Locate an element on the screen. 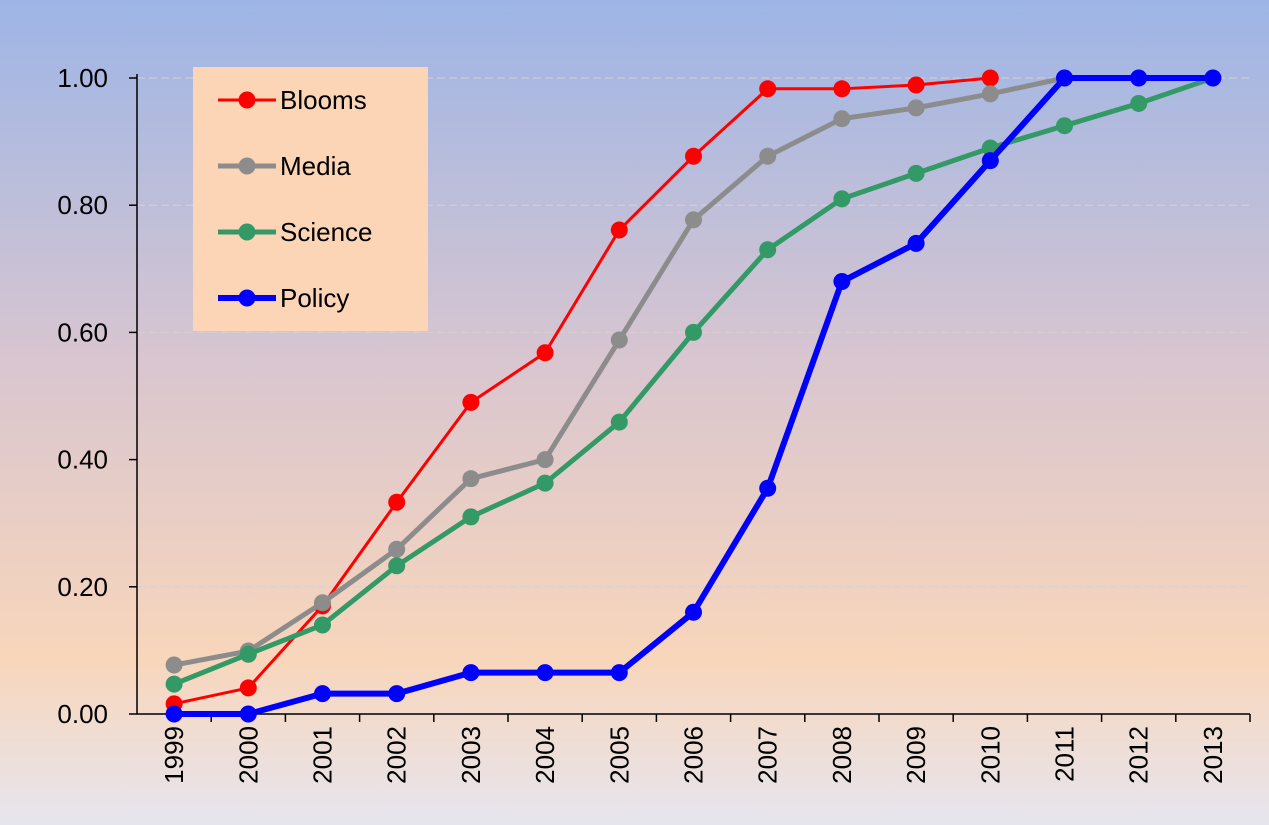  y-tick-label: 0.40 is located at coordinates (82, 460).